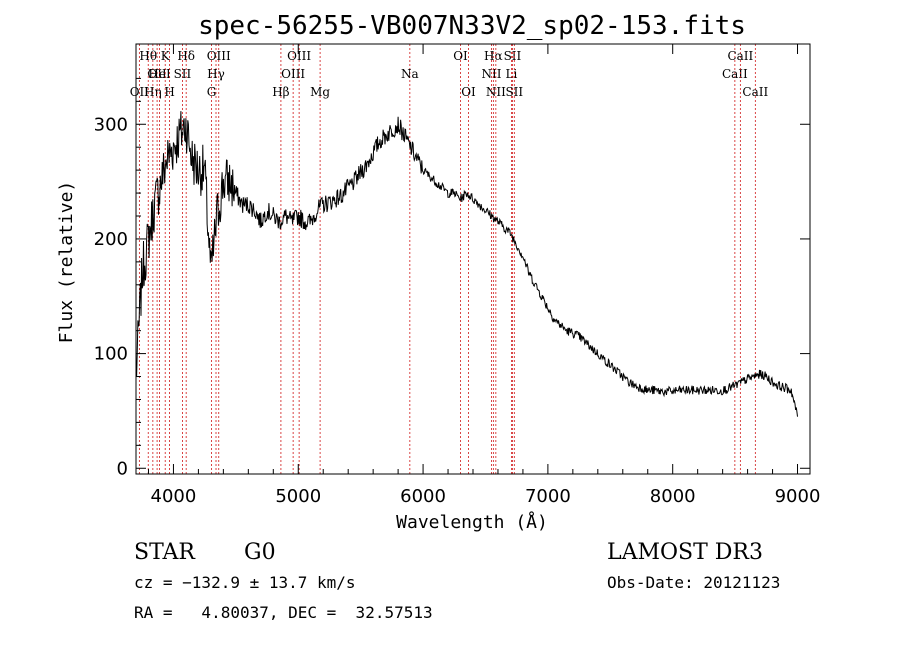 The width and height of the screenshot is (900, 649). Describe the element at coordinates (512, 74) in the screenshot. I see `spectral-line-label: Li` at that location.